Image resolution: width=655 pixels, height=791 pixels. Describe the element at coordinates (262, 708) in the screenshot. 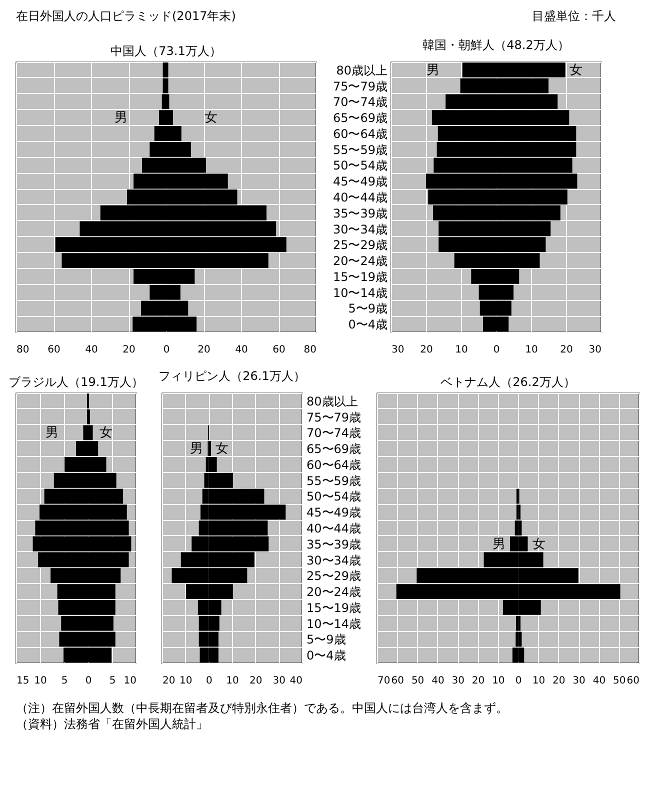

I see `text: （注）在留外国人数（中長期在留者及び特別永住者）である。中国人には台湾人を含まず。` at that location.